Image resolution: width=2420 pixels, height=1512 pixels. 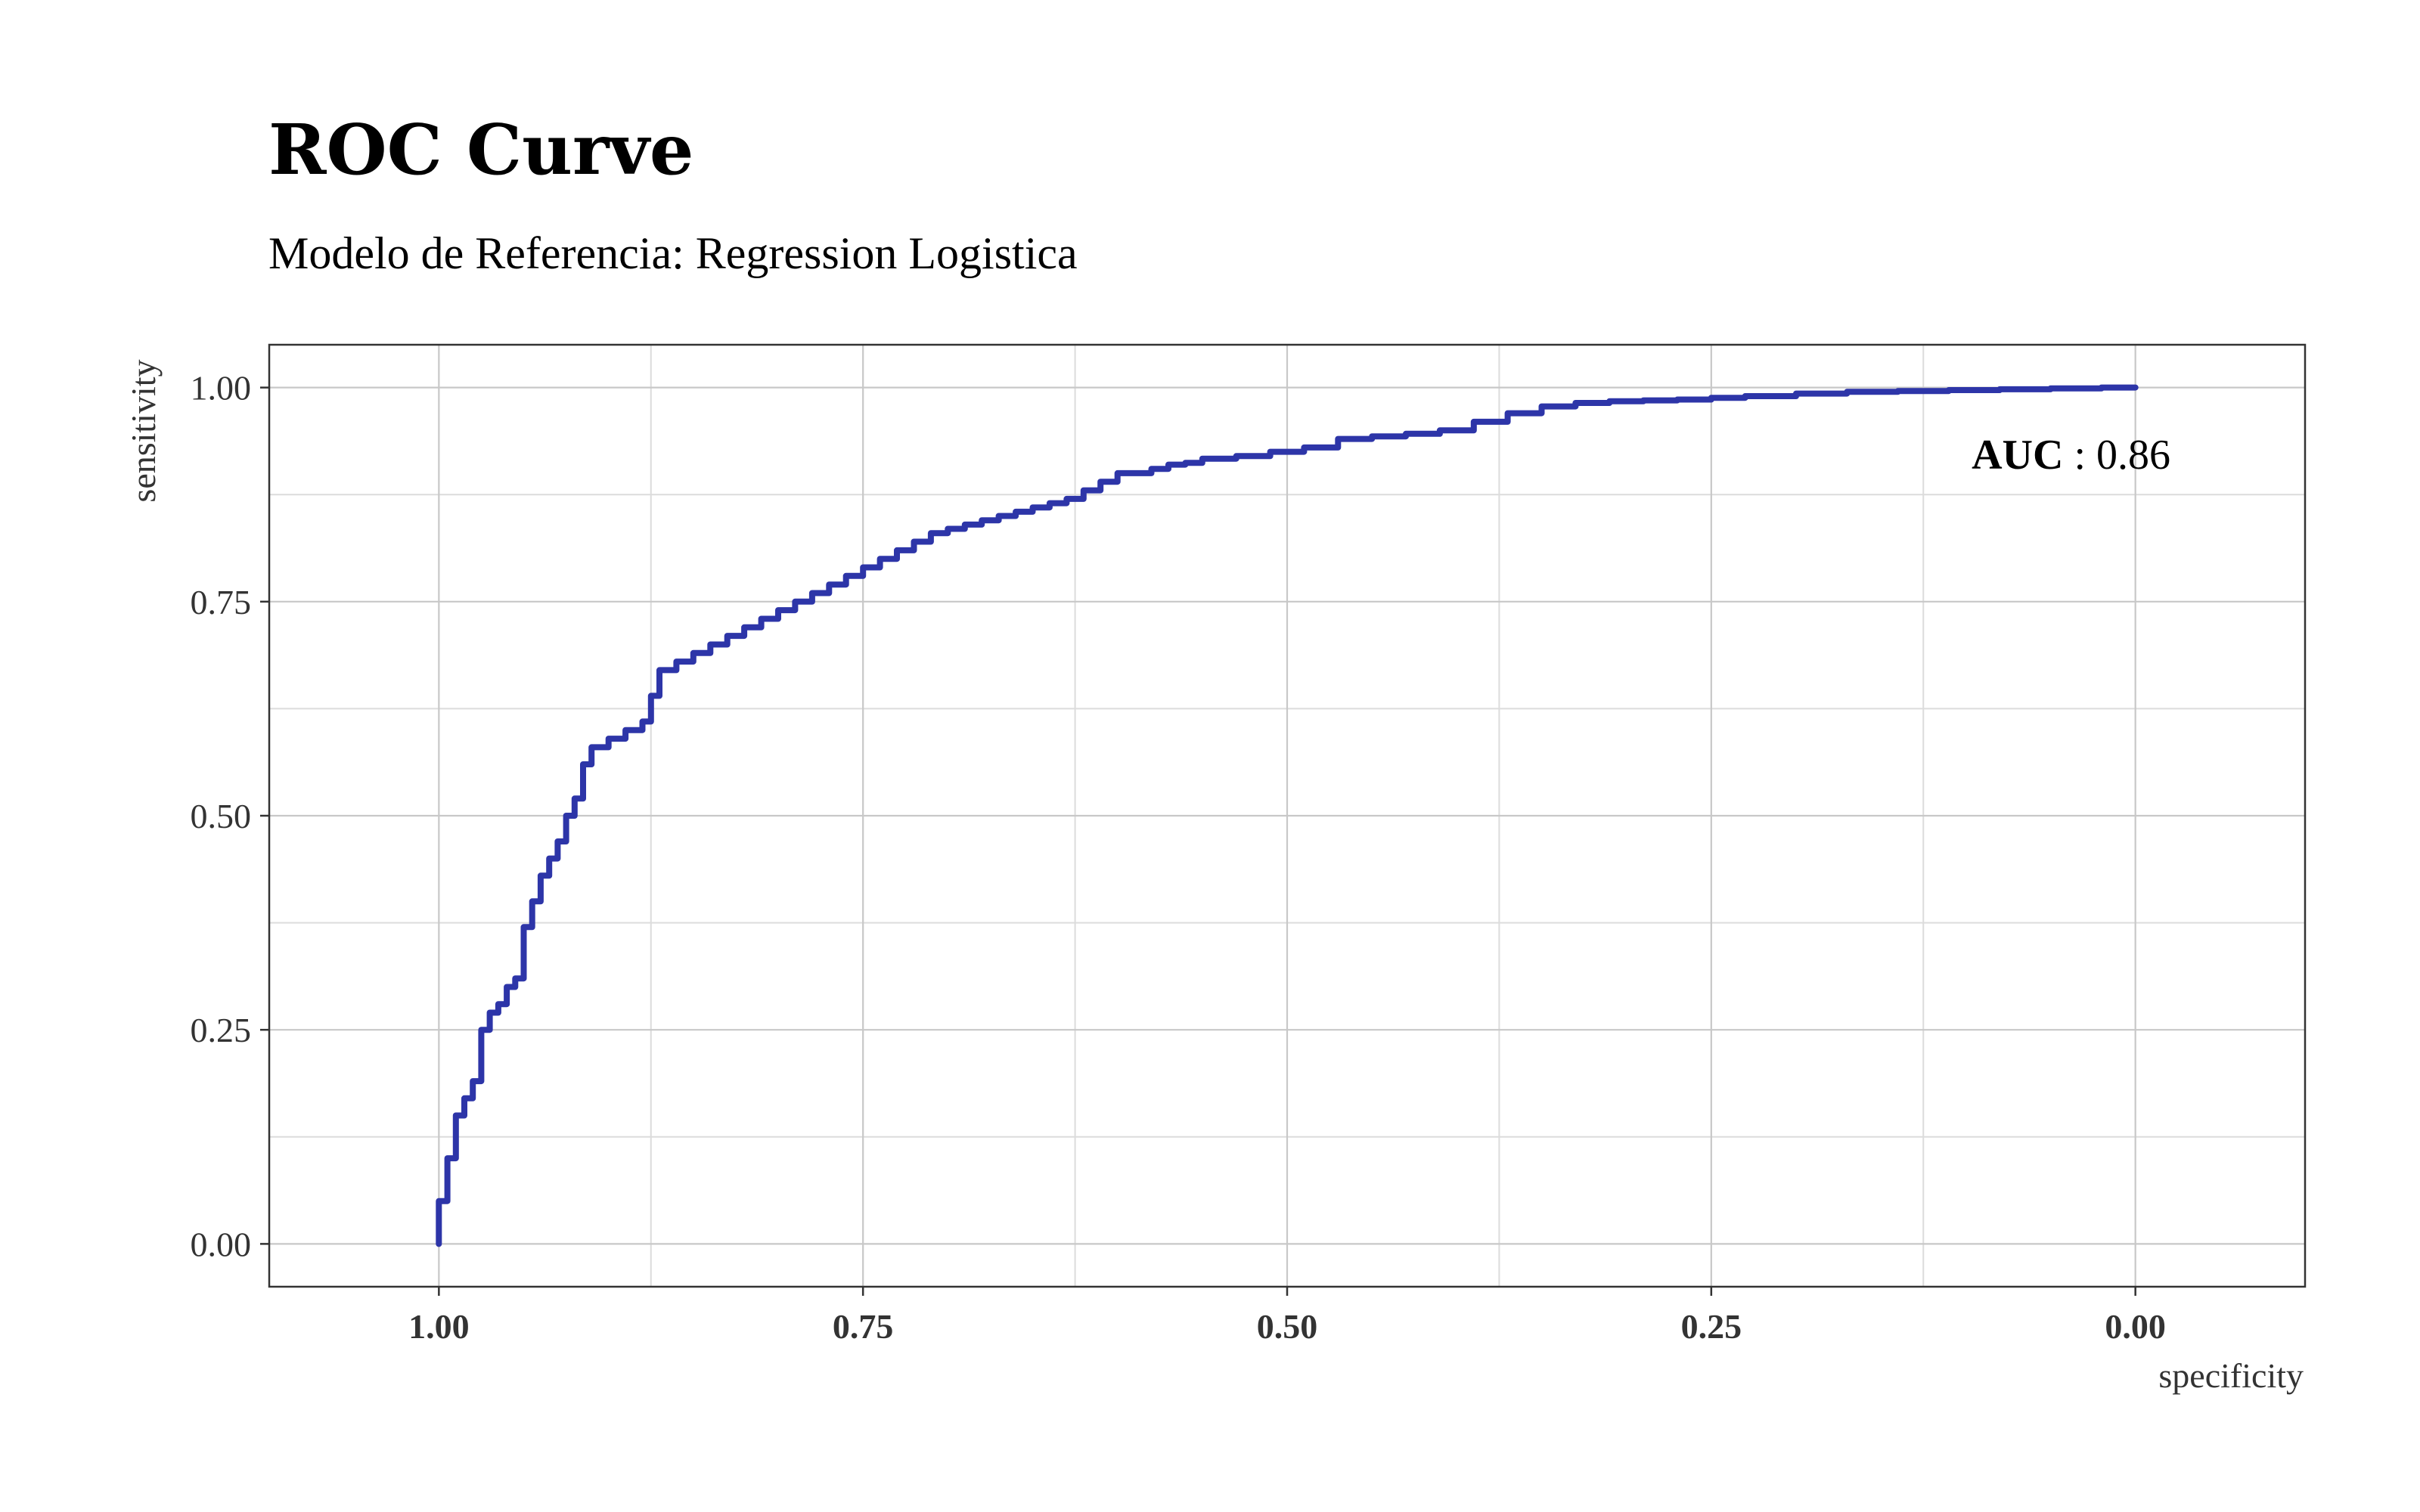 What do you see at coordinates (480, 150) in the screenshot?
I see `chart-title: ROC Curve` at bounding box center [480, 150].